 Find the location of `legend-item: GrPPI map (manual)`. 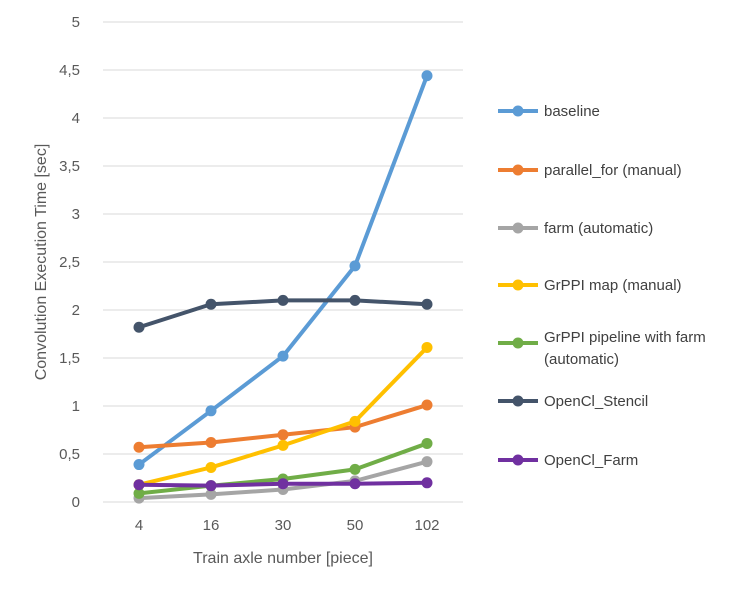

legend-item: GrPPI map (manual) is located at coordinates (590, 285).